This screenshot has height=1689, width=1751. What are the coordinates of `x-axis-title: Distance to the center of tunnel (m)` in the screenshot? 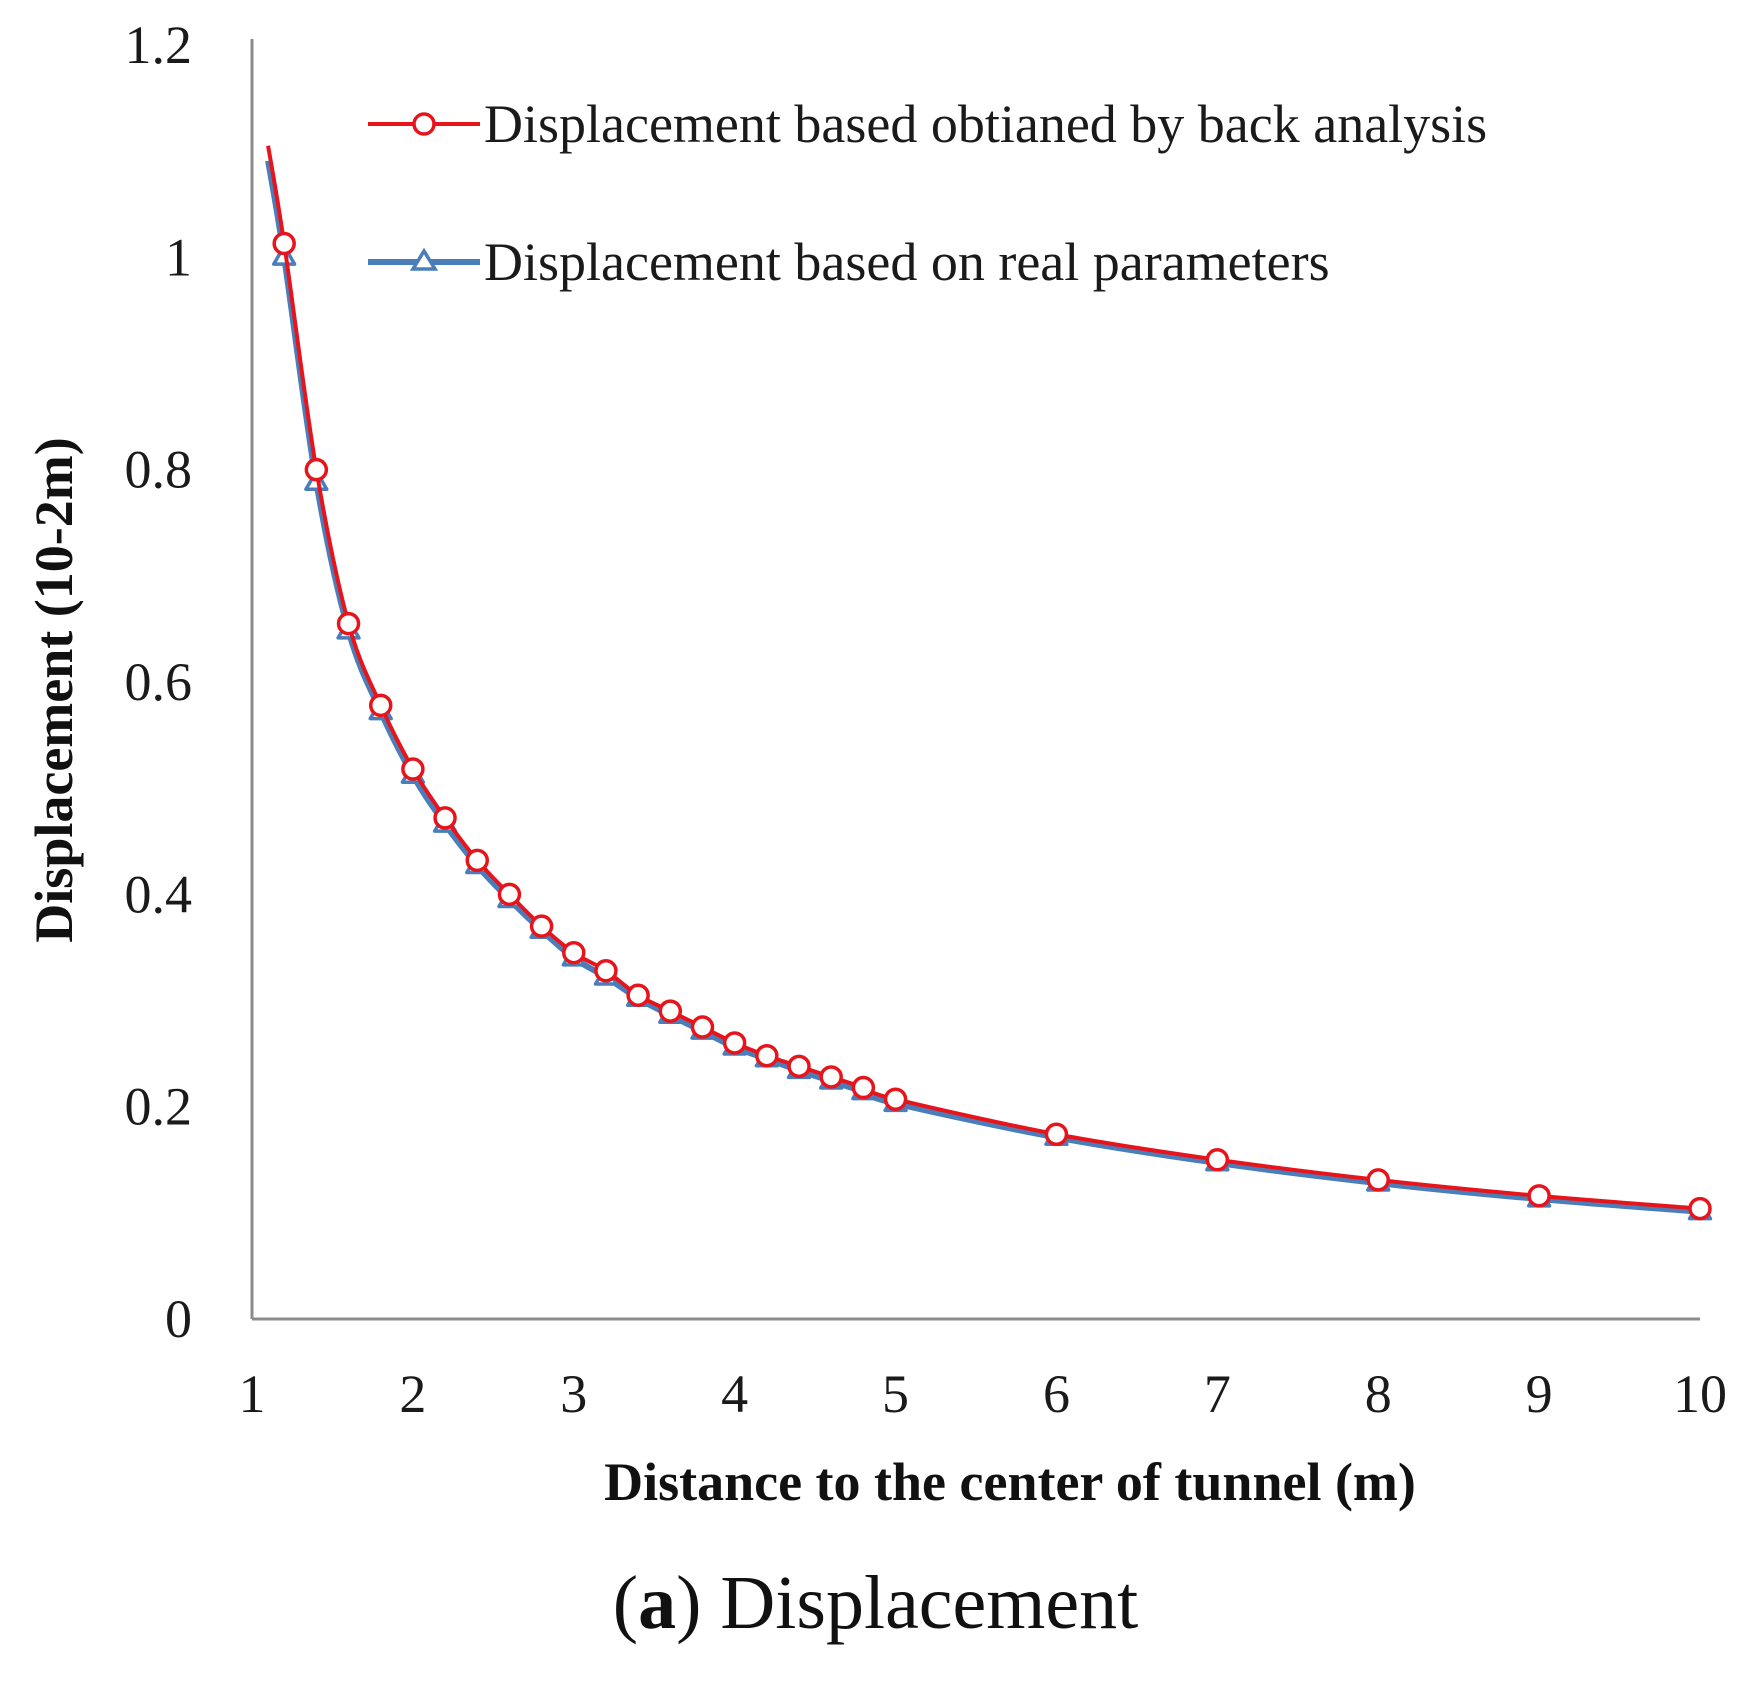 It's located at (1010, 1482).